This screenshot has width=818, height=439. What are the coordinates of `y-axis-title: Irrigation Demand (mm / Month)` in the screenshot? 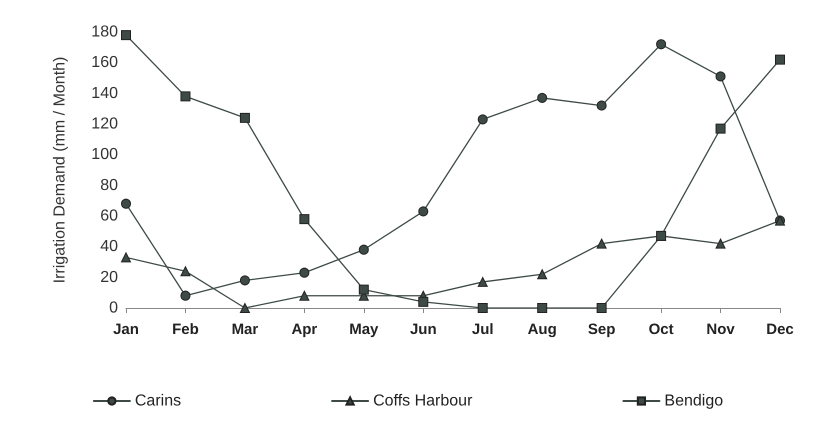 It's located at (60, 170).